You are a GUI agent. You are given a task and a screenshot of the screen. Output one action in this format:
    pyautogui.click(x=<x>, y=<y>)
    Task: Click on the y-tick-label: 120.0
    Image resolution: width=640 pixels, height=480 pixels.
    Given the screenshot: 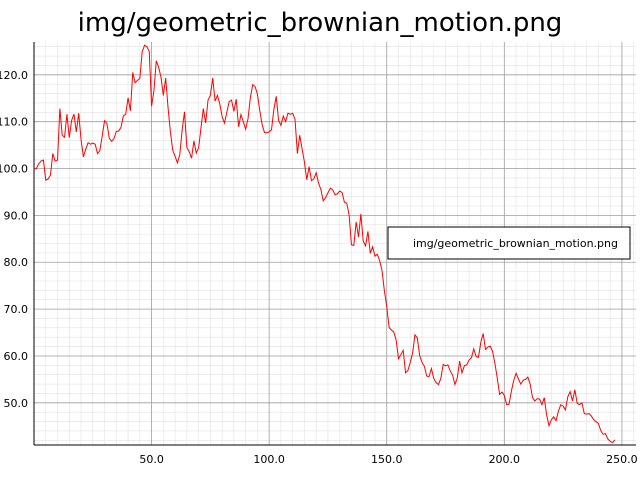 What is the action you would take?
    pyautogui.click(x=14, y=75)
    